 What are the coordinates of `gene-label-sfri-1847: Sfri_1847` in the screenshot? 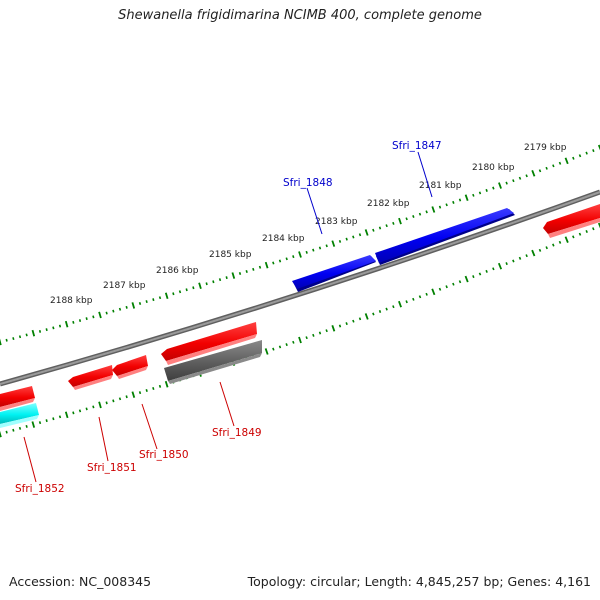 It's located at (417, 146).